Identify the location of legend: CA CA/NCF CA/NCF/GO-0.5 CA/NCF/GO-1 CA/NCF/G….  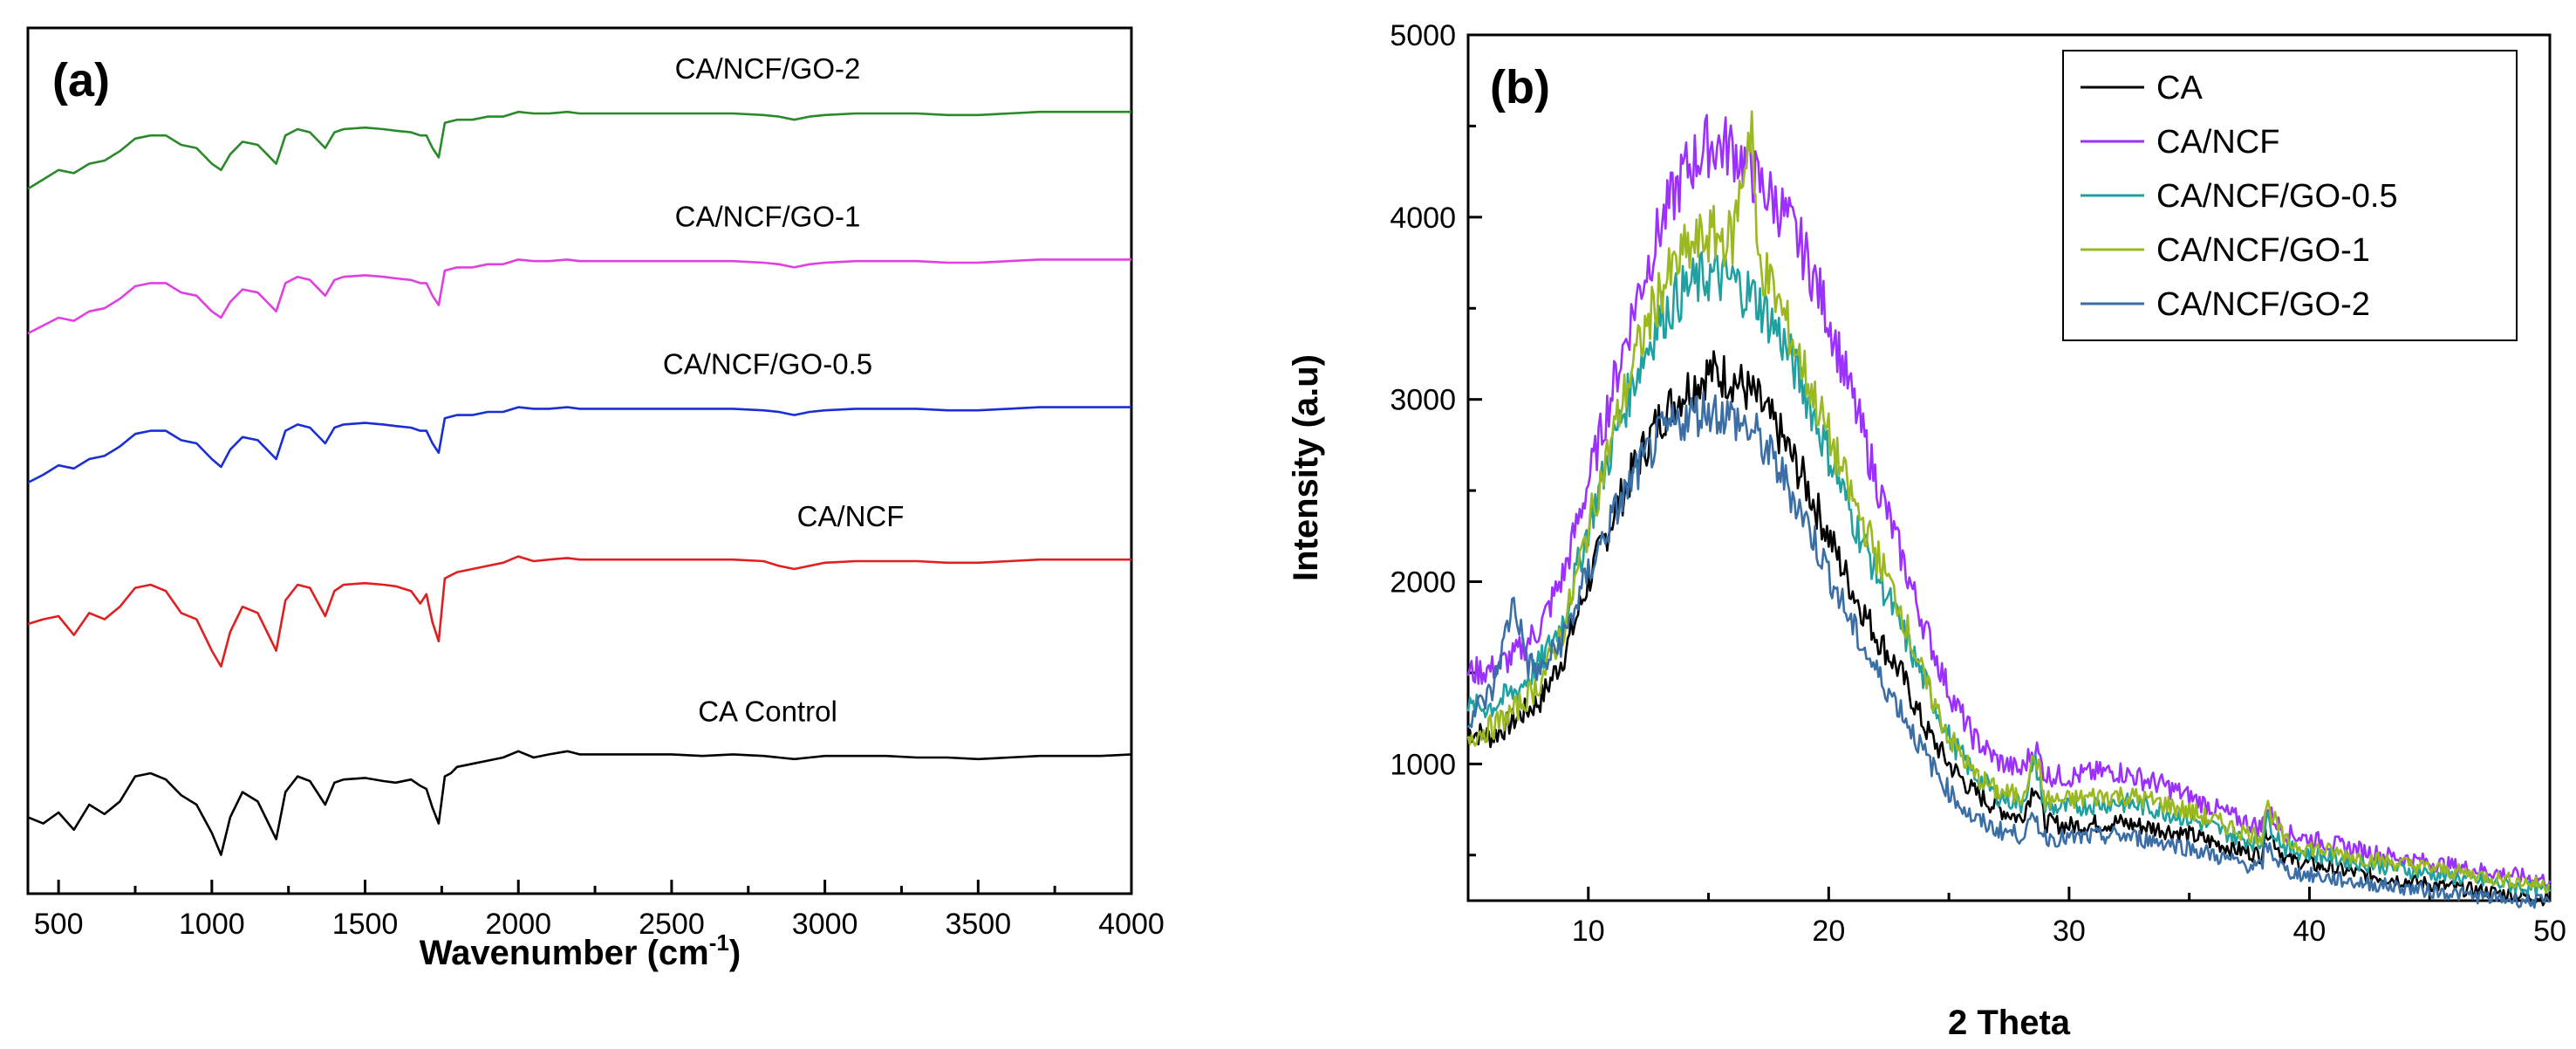
(2290, 195).